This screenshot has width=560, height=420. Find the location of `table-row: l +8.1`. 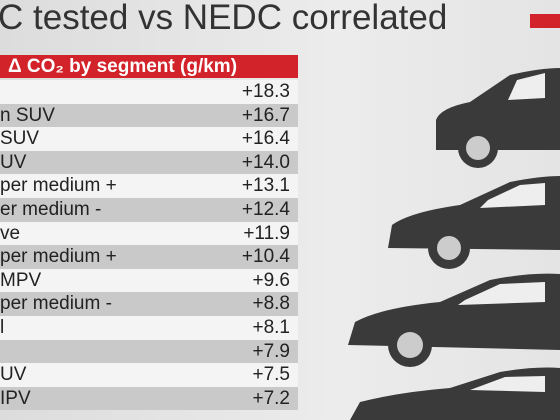

table-row: l +8.1 is located at coordinates (149, 327).